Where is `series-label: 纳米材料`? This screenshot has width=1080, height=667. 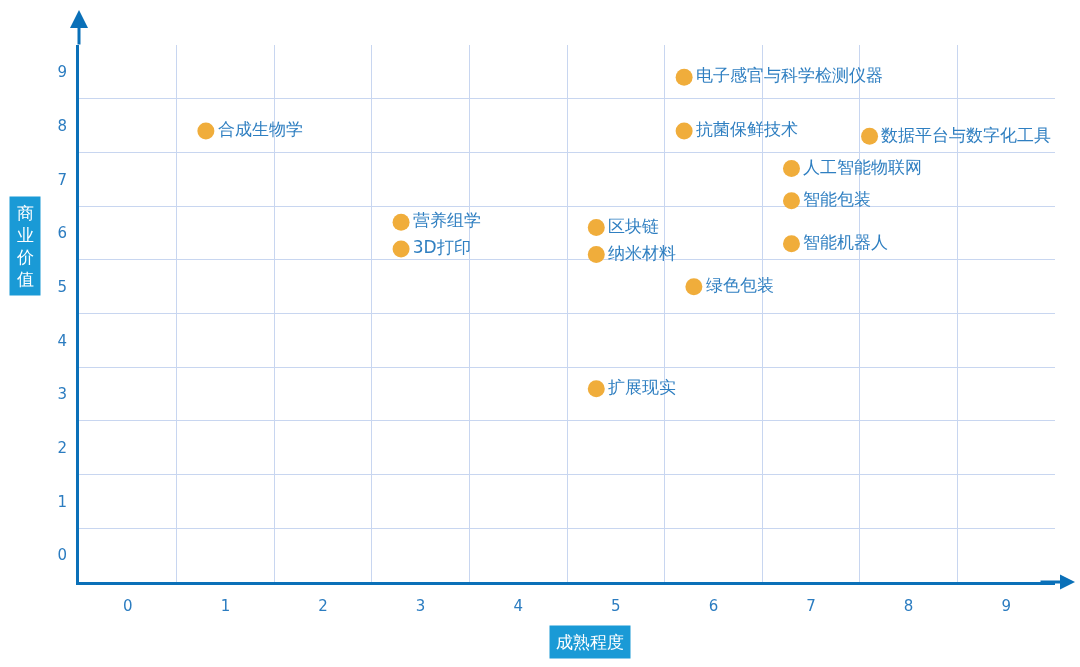 series-label: 纳米材料 is located at coordinates (641, 252).